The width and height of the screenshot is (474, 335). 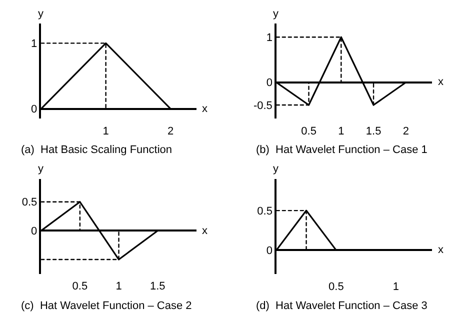 I want to click on text: (d) Hat Wavelet Function – Case 3, so click(x=342, y=306).